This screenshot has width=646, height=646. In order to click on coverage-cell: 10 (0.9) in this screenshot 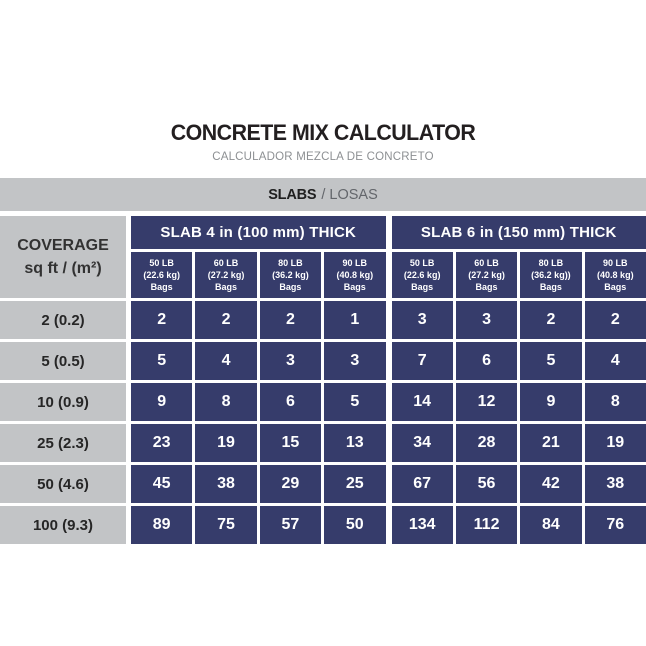, I will do `click(63, 402)`.